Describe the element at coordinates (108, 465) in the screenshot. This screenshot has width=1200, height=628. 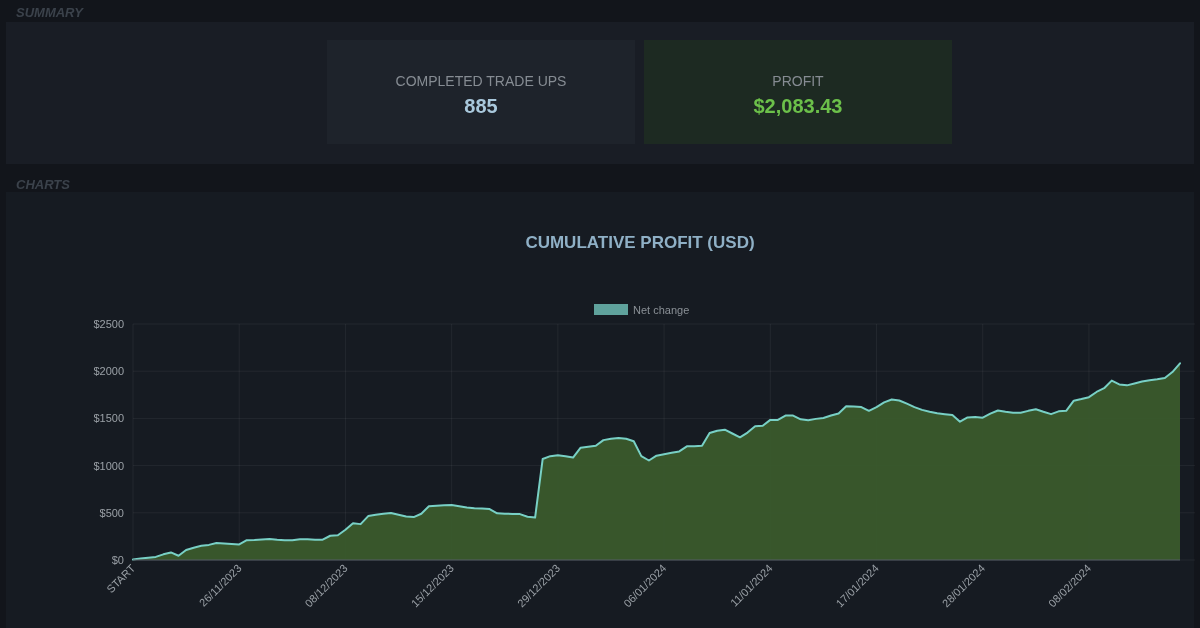
I see `y-tick-label: $1000` at that location.